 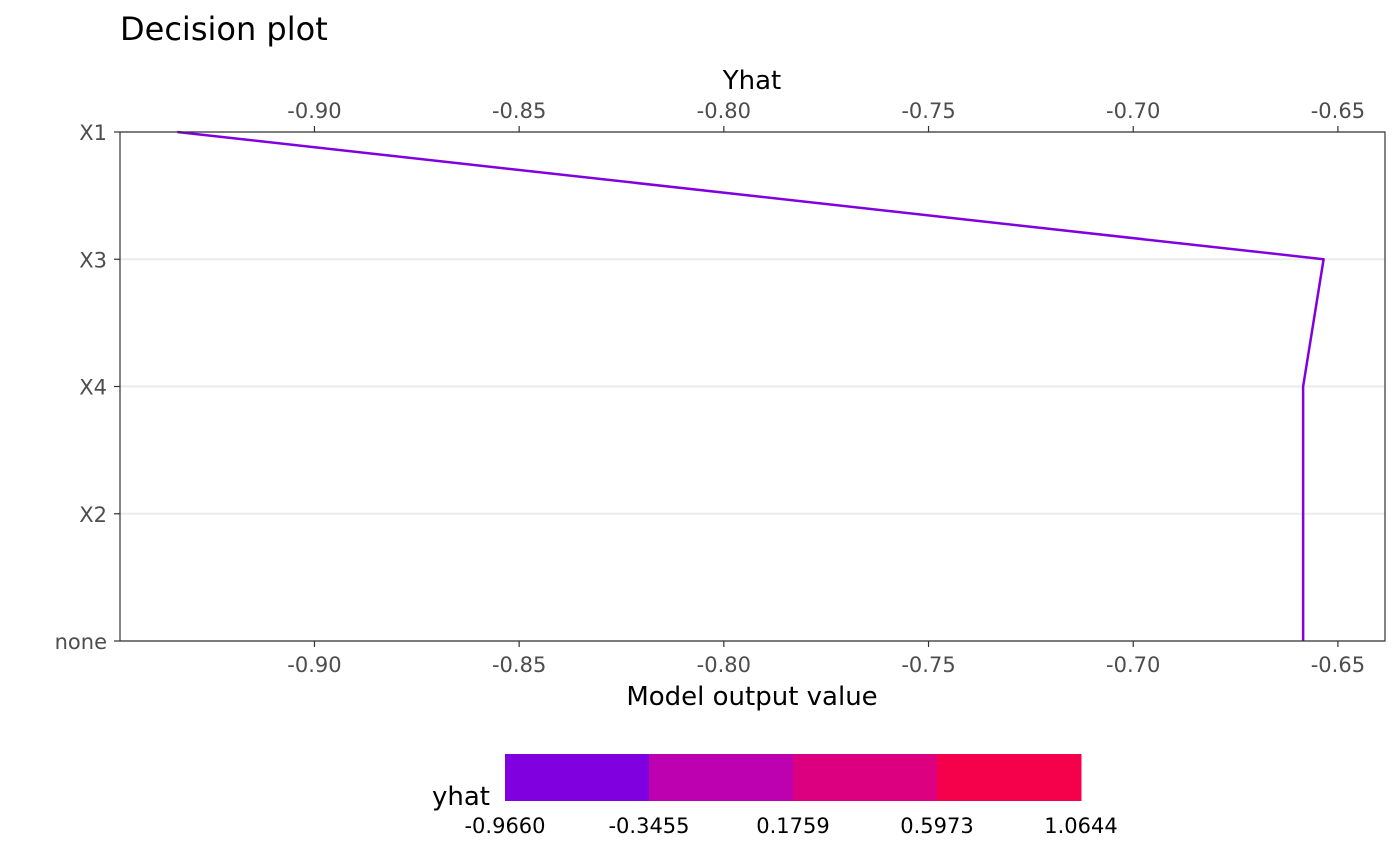 I want to click on top-x-tick-label: -0.80, so click(x=724, y=111).